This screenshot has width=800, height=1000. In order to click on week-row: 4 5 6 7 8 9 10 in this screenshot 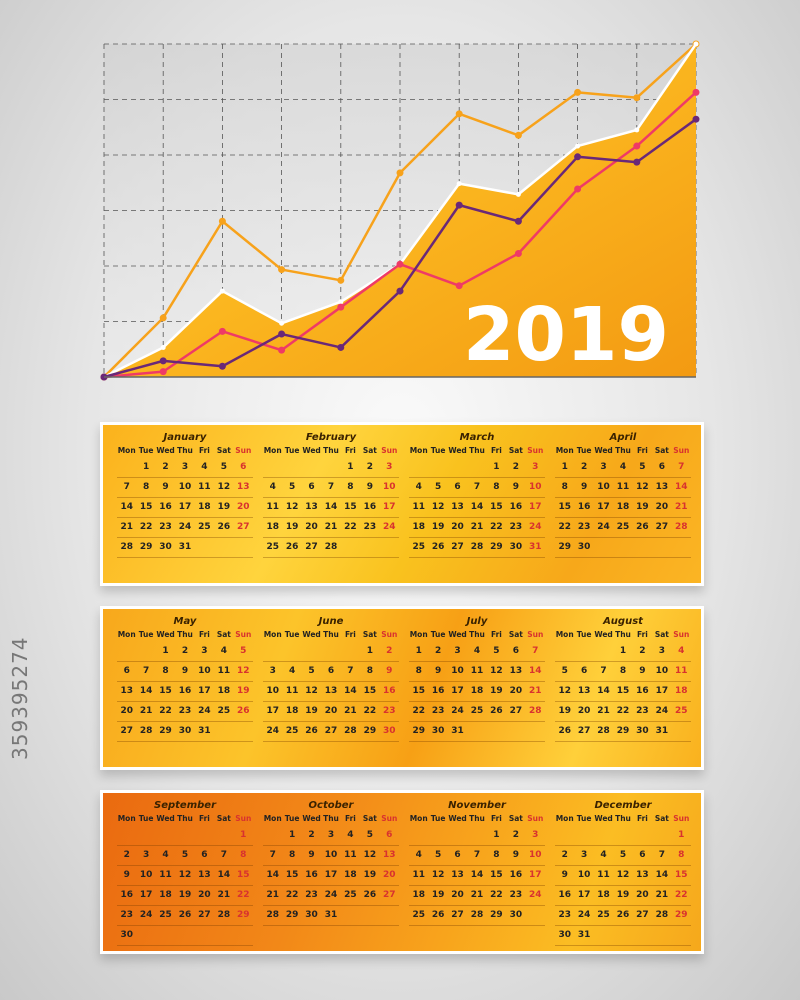, I will do `click(477, 488)`.